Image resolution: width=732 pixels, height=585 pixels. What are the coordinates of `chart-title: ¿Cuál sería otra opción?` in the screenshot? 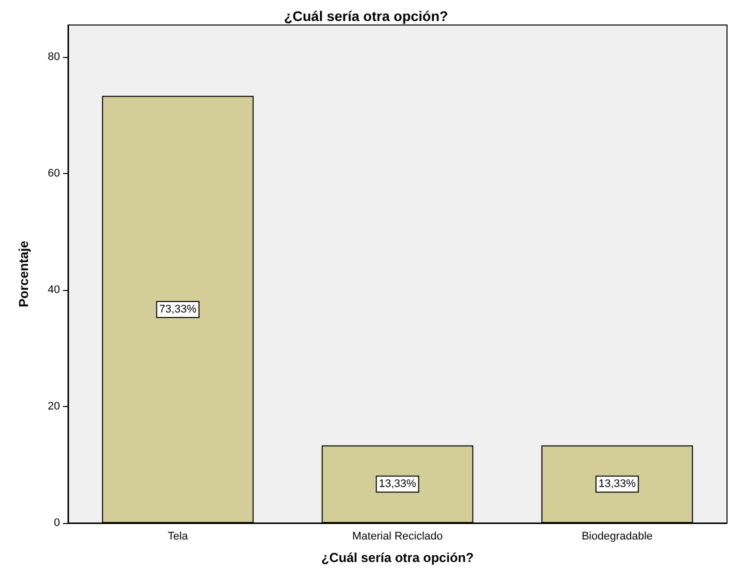 It's located at (366, 16).